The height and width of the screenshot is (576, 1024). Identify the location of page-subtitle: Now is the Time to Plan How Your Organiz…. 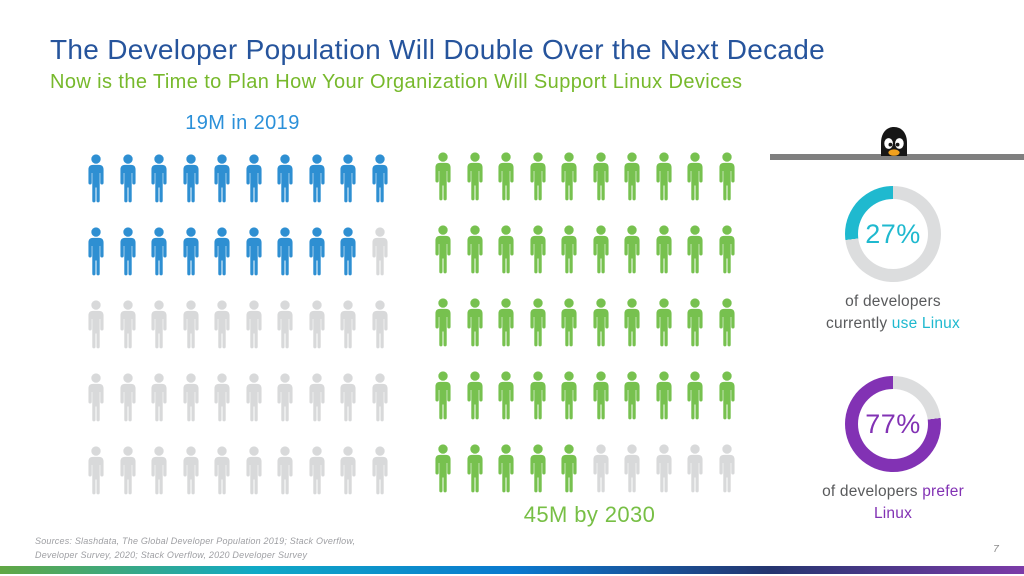
(396, 82).